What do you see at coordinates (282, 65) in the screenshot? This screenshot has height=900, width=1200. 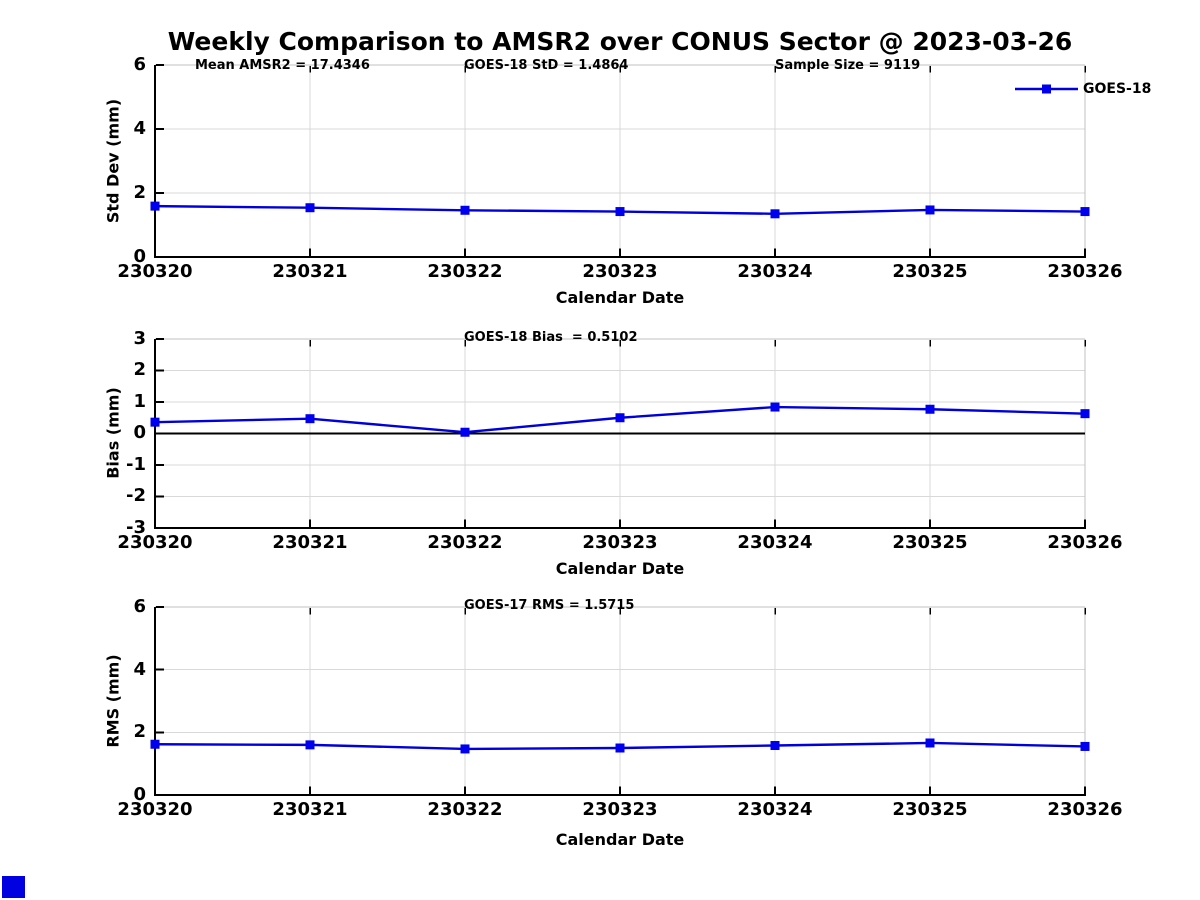 I see `stat-mean-amsr2: Mean AMSR2 = 17.4346` at bounding box center [282, 65].